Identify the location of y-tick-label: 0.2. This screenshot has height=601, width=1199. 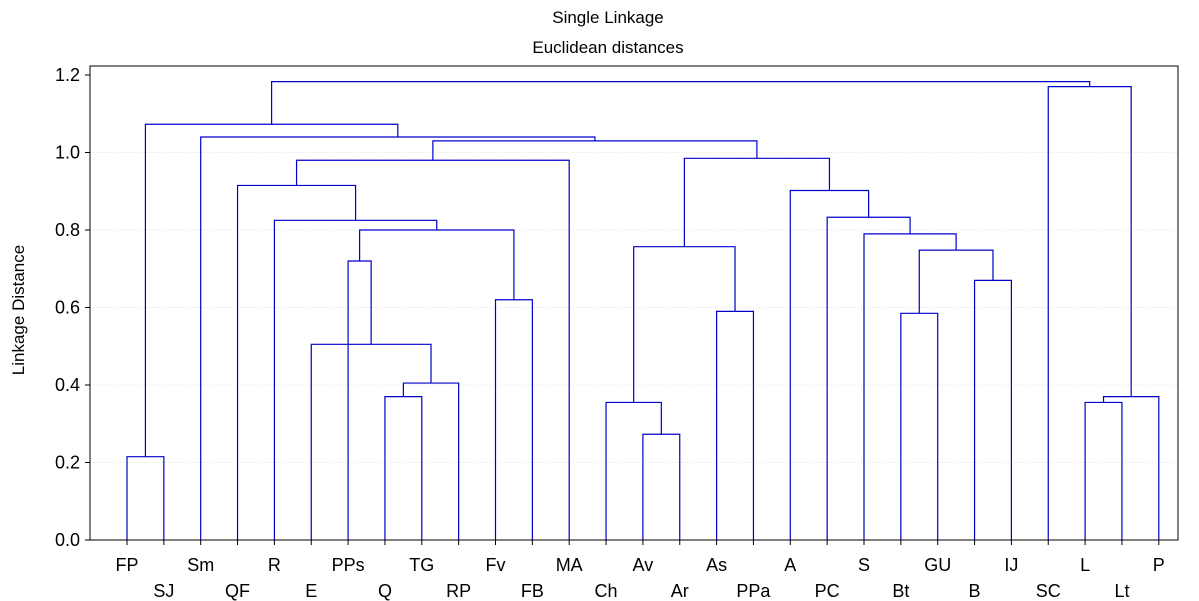
(67, 463).